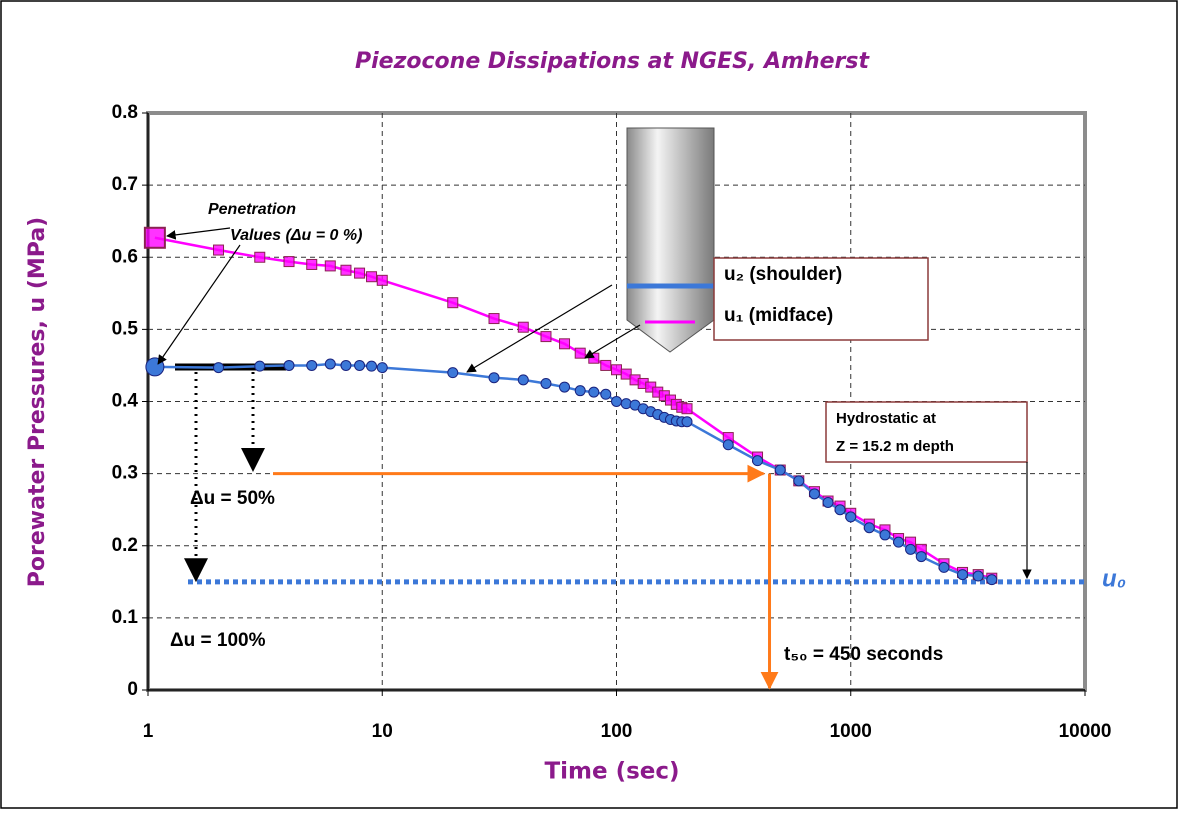 This screenshot has width=1178, height=813. Describe the element at coordinates (148, 731) in the screenshot. I see `x-tick-label: 1` at that location.